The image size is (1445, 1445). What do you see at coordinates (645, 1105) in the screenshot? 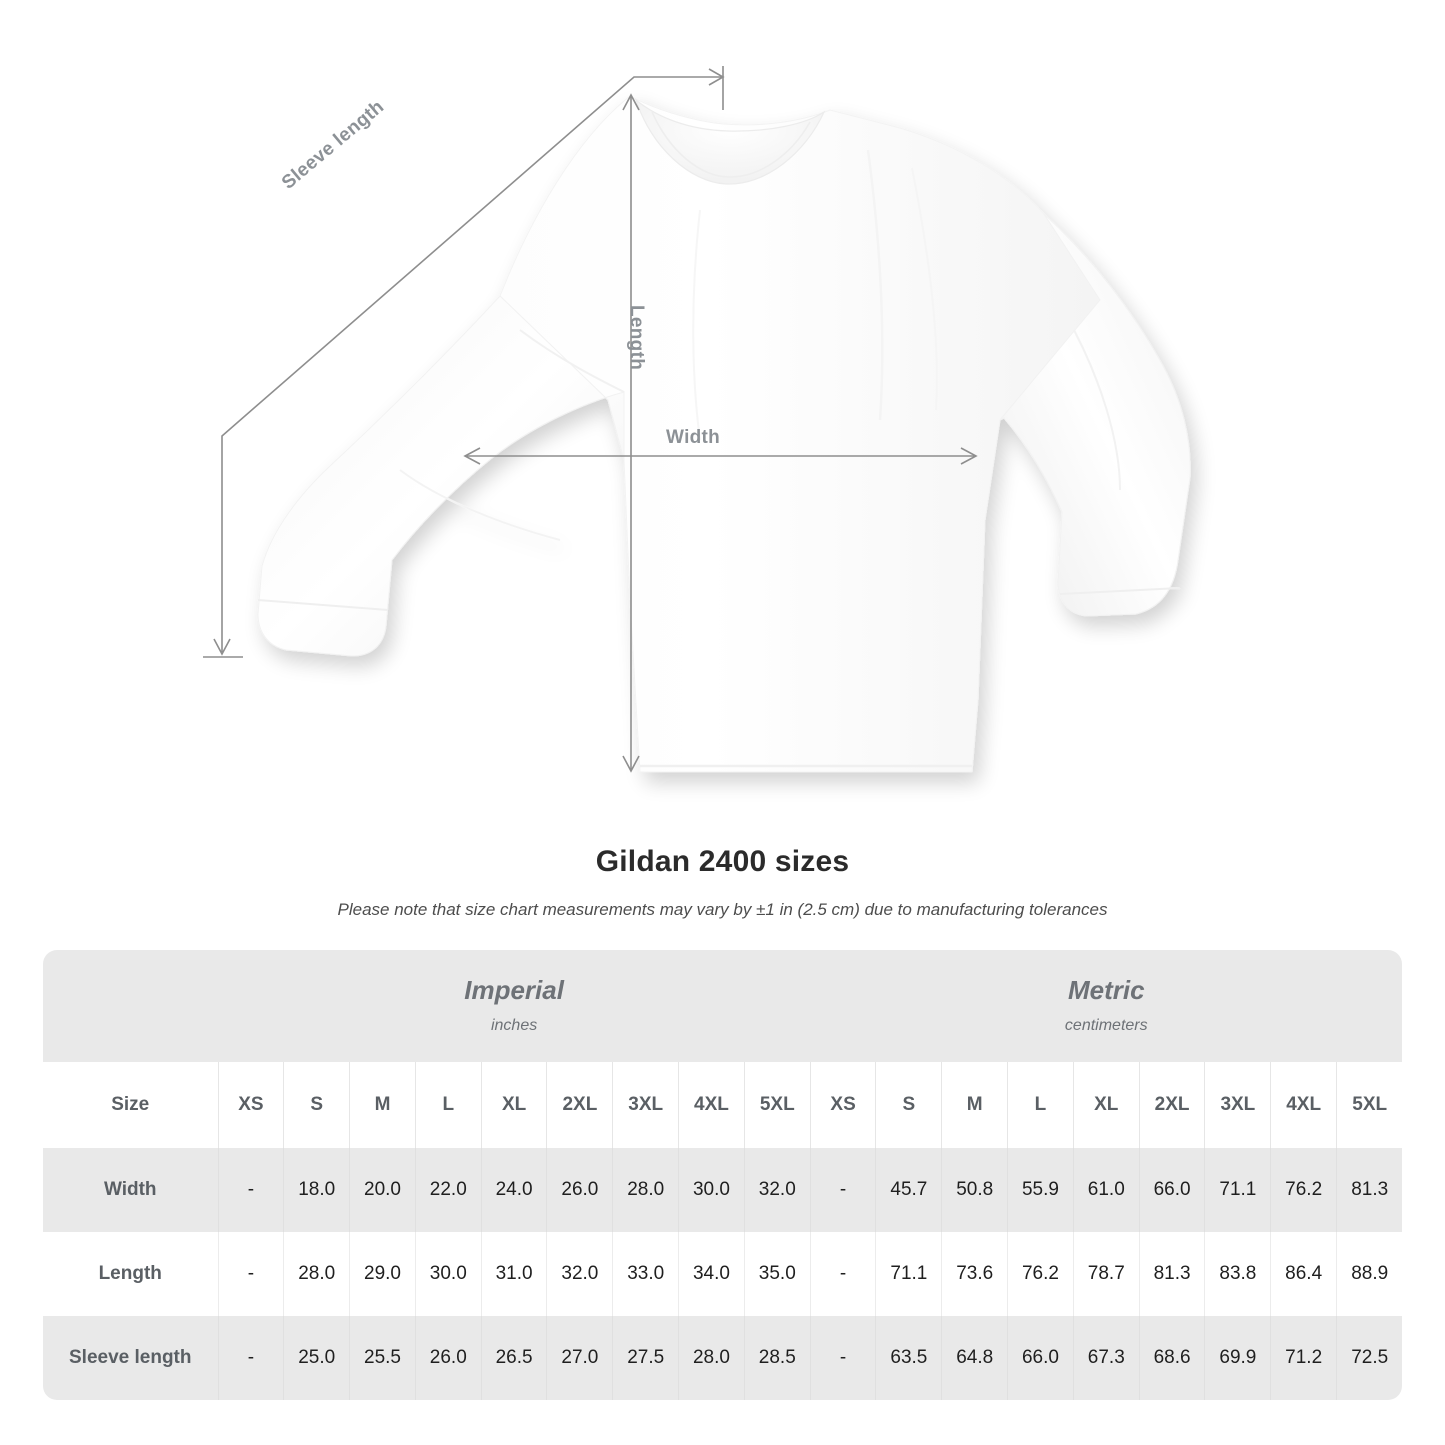
I see `header-imperial-3xl: 3XL` at bounding box center [645, 1105].